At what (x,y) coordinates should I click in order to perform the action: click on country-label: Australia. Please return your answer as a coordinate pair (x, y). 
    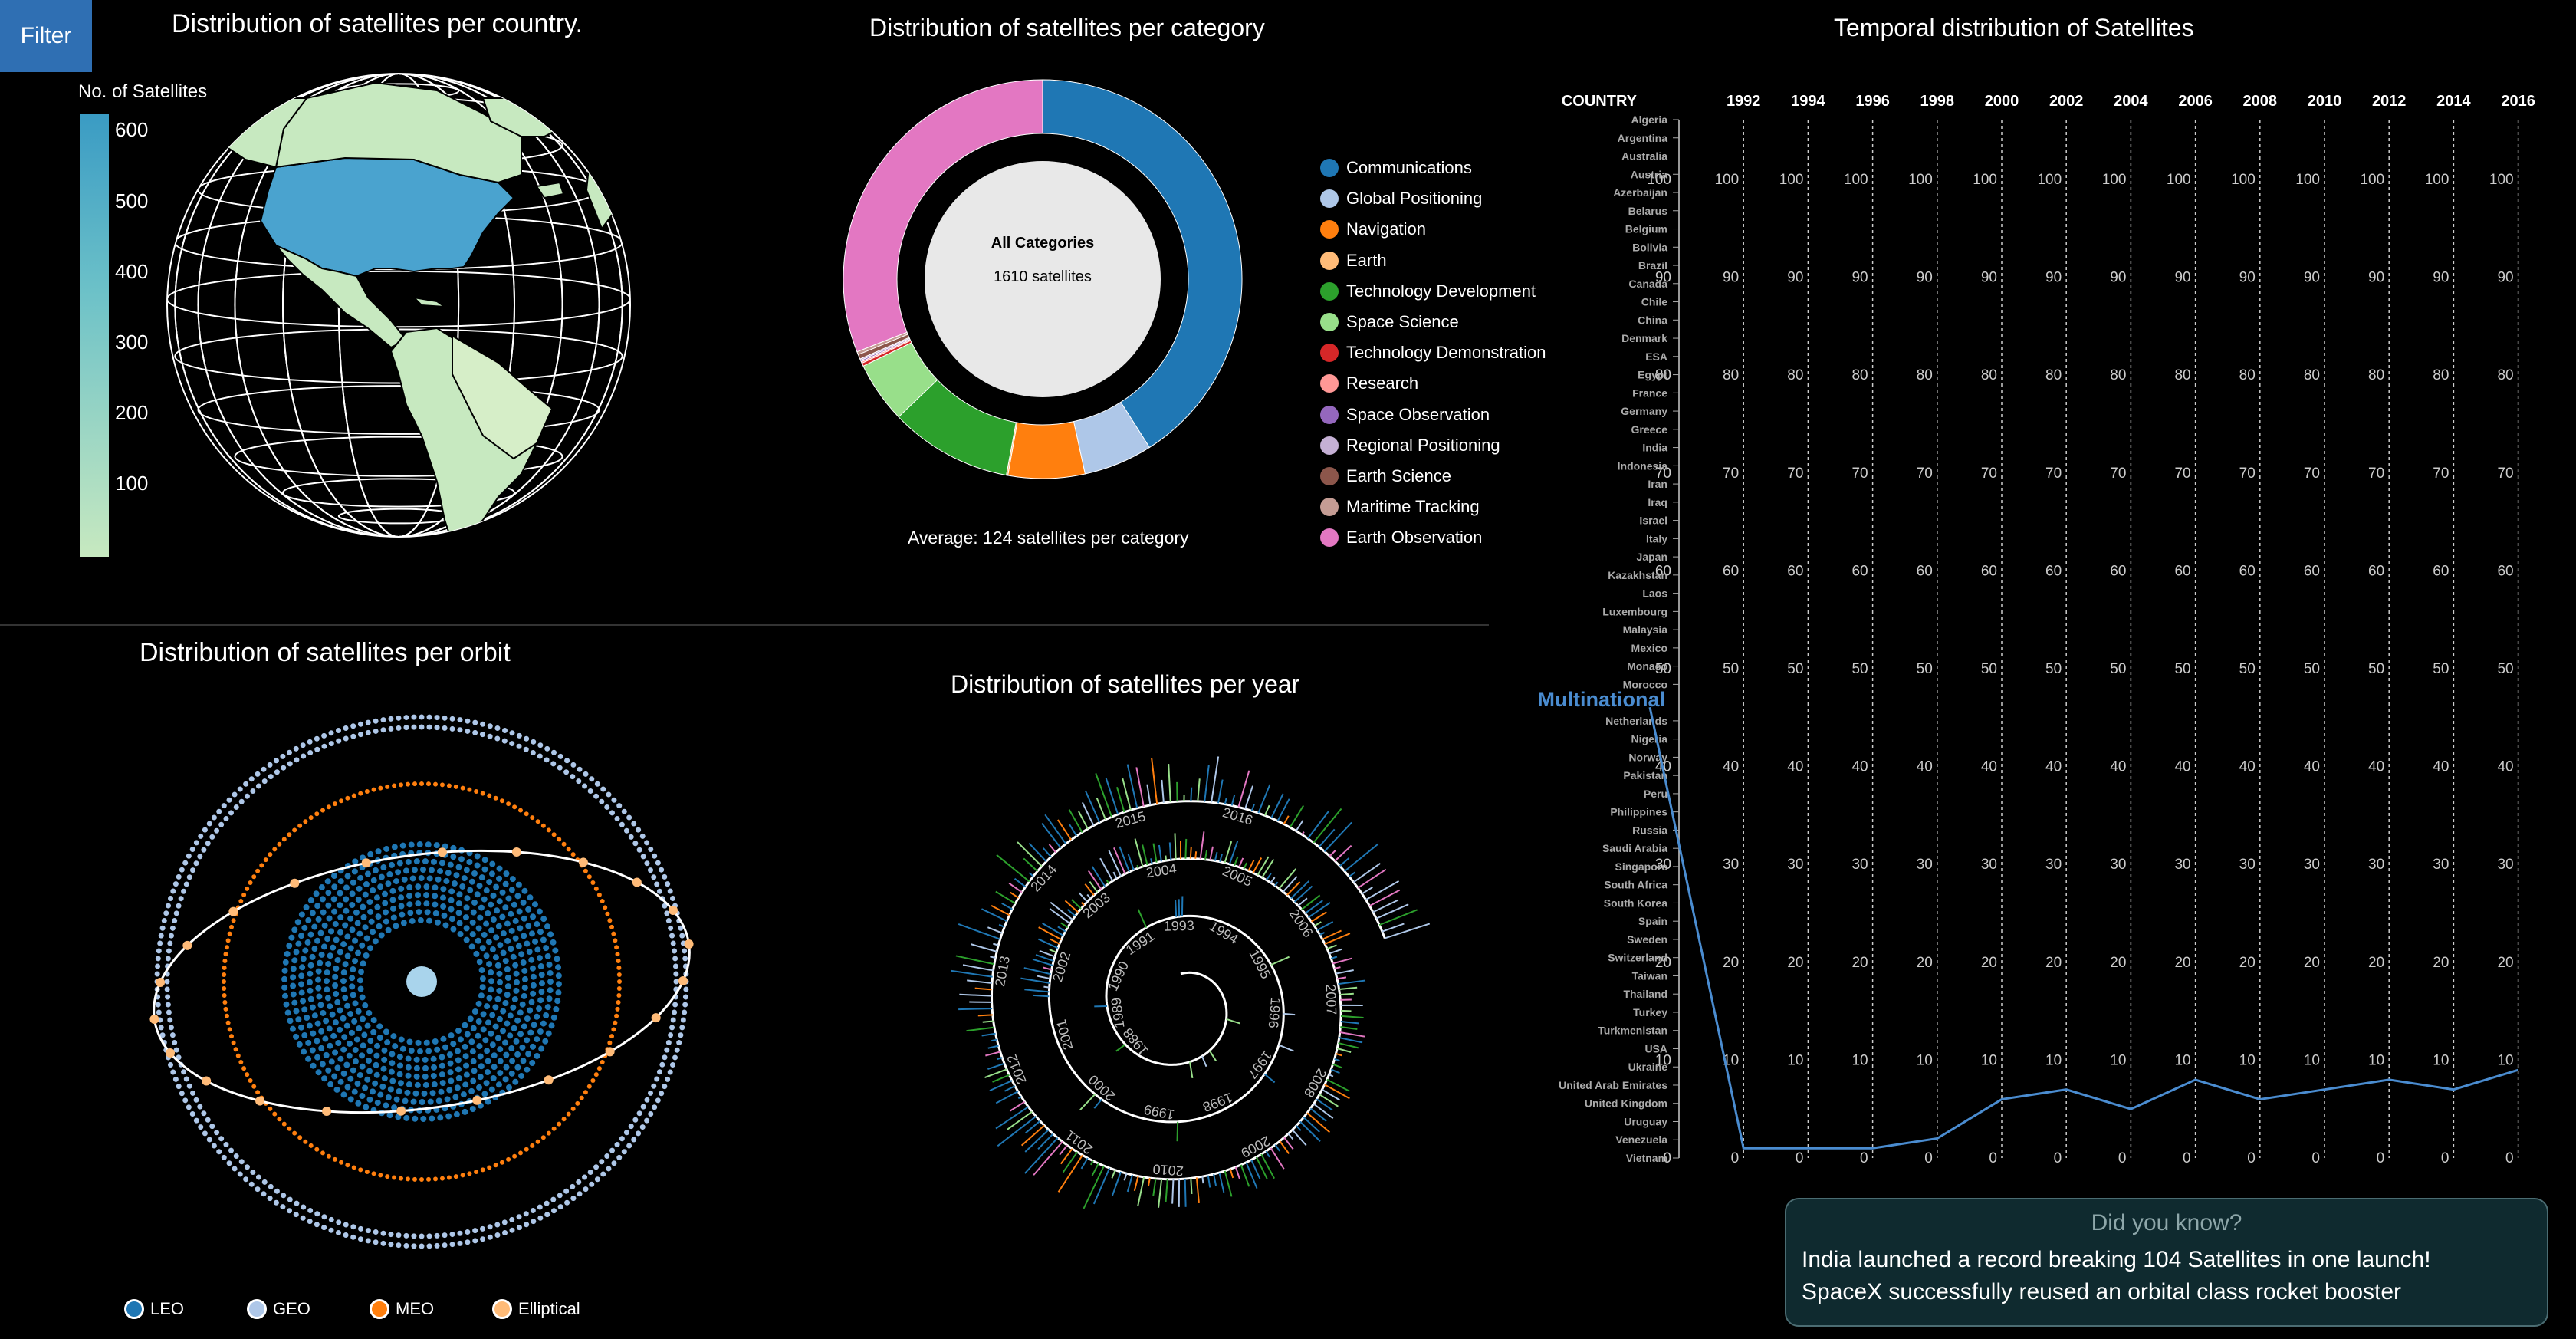
    Looking at the image, I should click on (1645, 156).